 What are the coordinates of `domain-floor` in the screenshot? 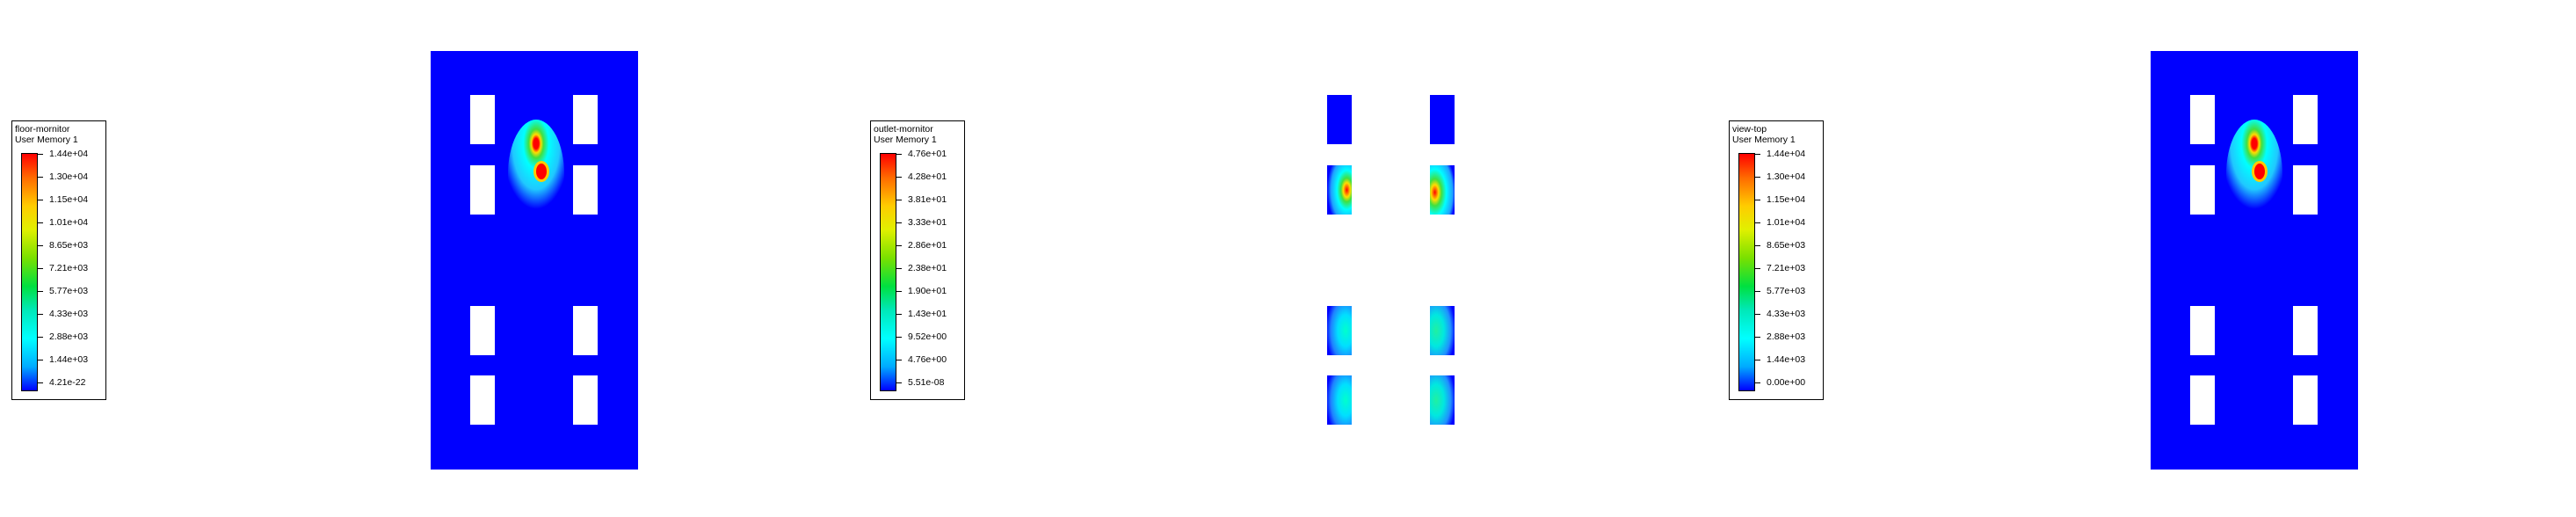 It's located at (534, 260).